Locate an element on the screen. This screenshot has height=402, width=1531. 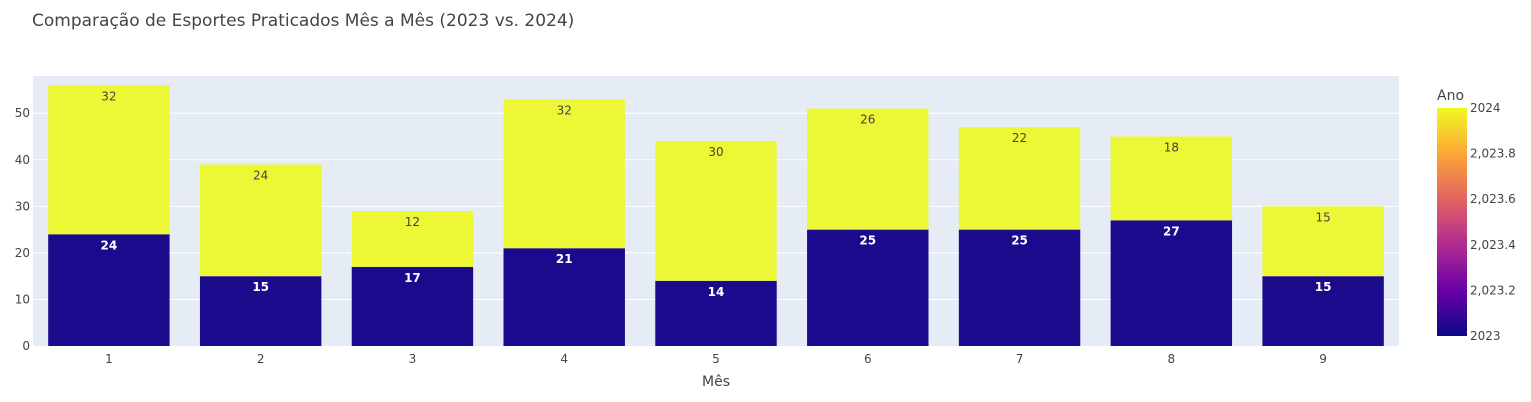
y-tick-label: 0 is located at coordinates (26, 346).